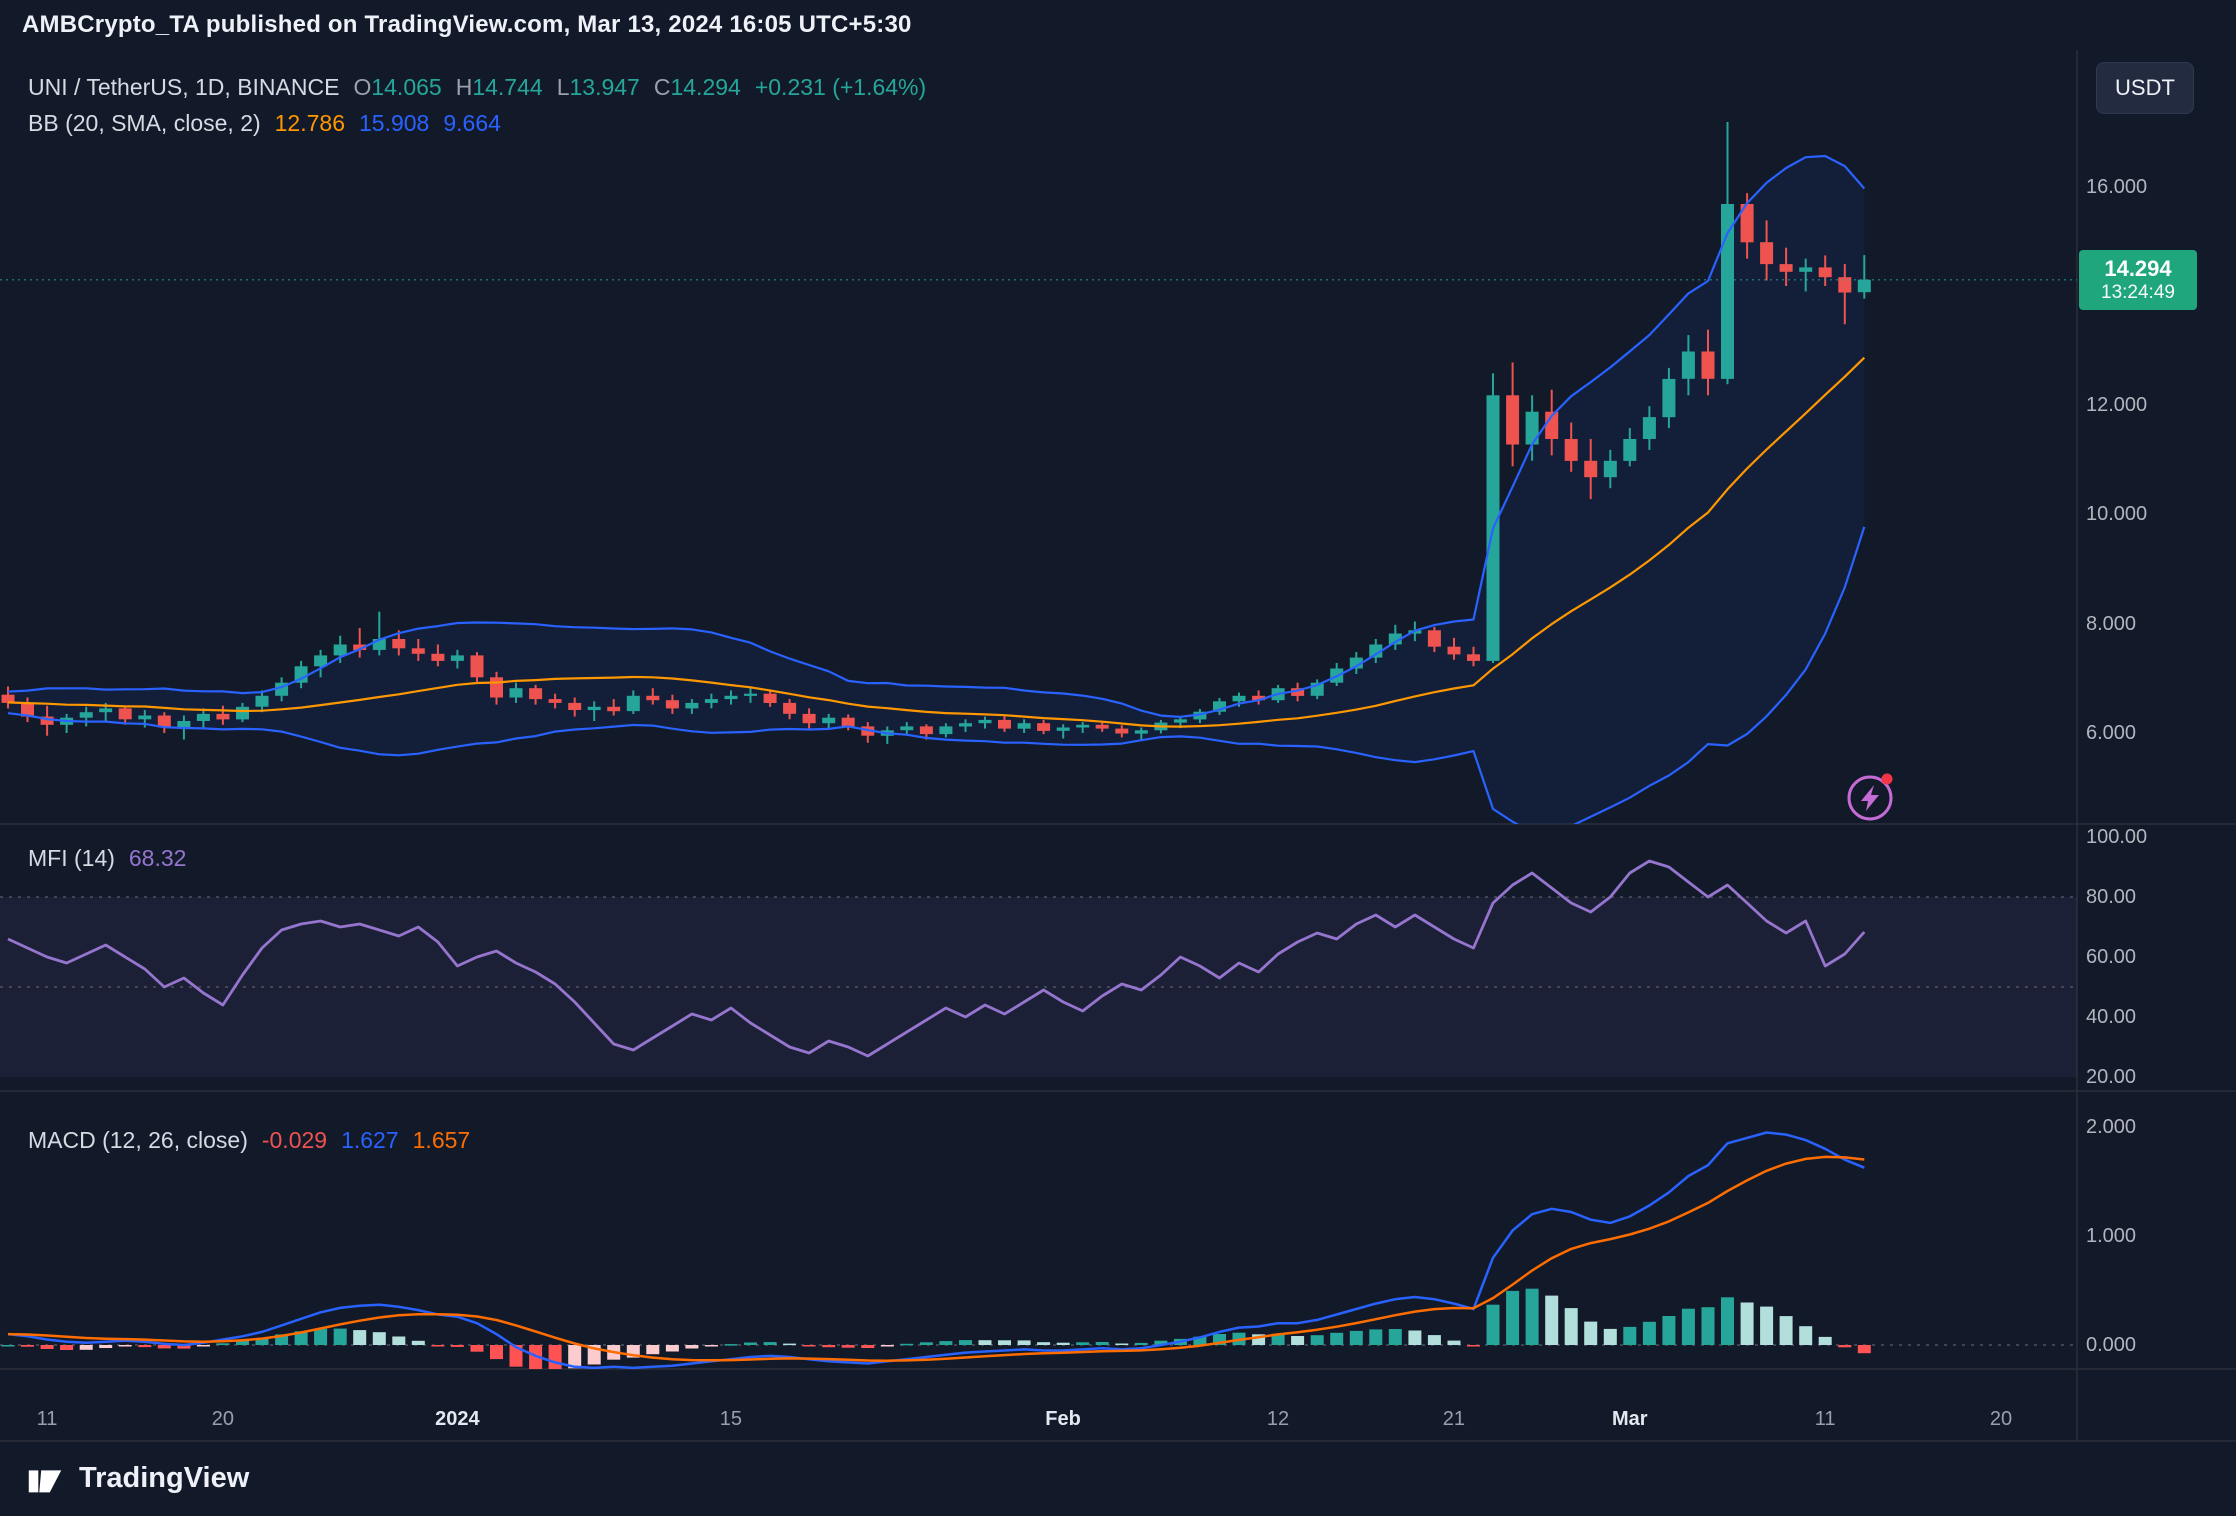 The height and width of the screenshot is (1516, 2236). I want to click on ohlc-low: L 13.947, so click(598, 87).